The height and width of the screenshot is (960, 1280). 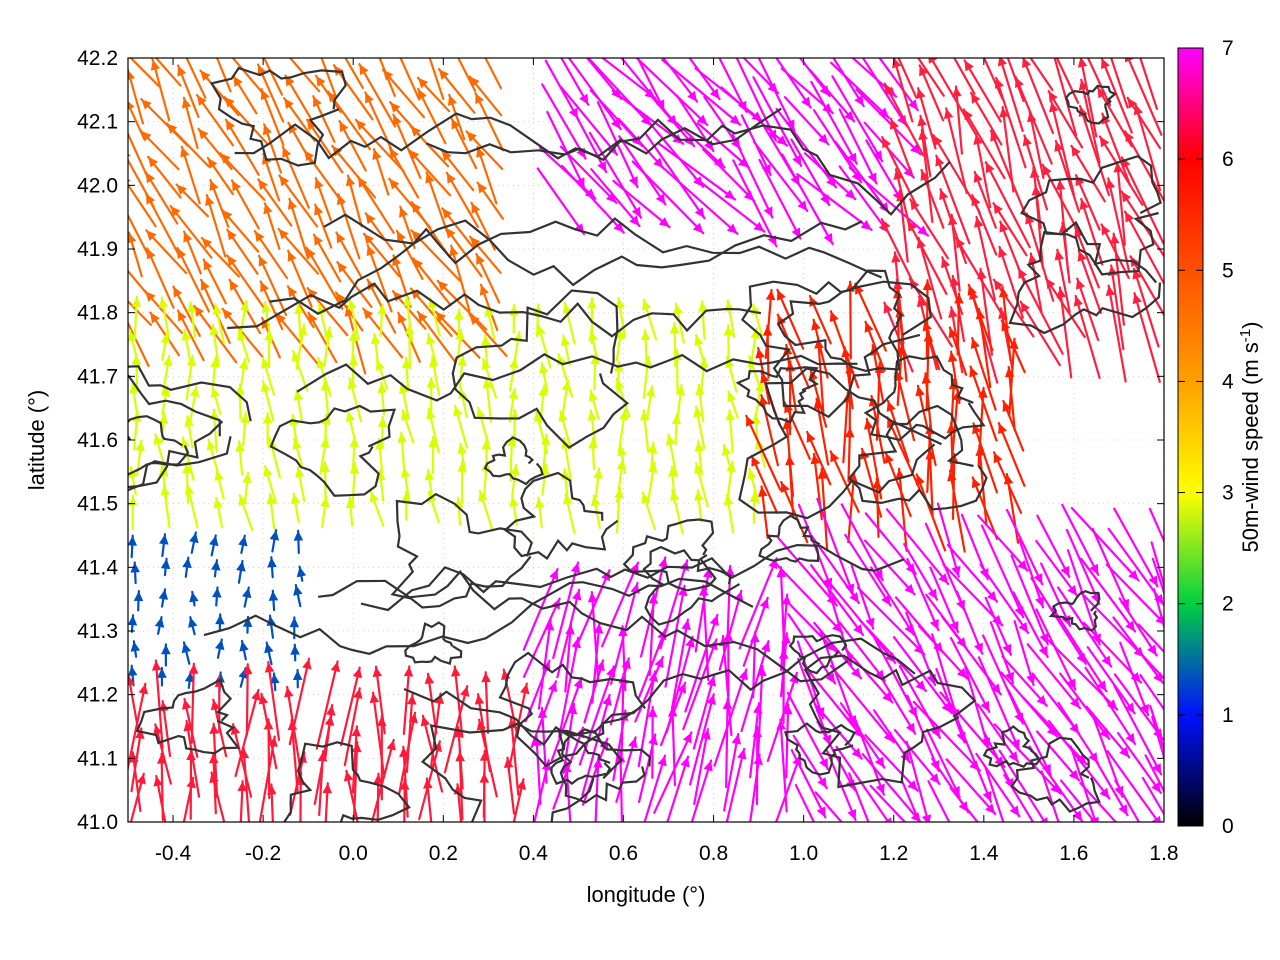 What do you see at coordinates (1073, 853) in the screenshot?
I see `x-tick-label: 1.6` at bounding box center [1073, 853].